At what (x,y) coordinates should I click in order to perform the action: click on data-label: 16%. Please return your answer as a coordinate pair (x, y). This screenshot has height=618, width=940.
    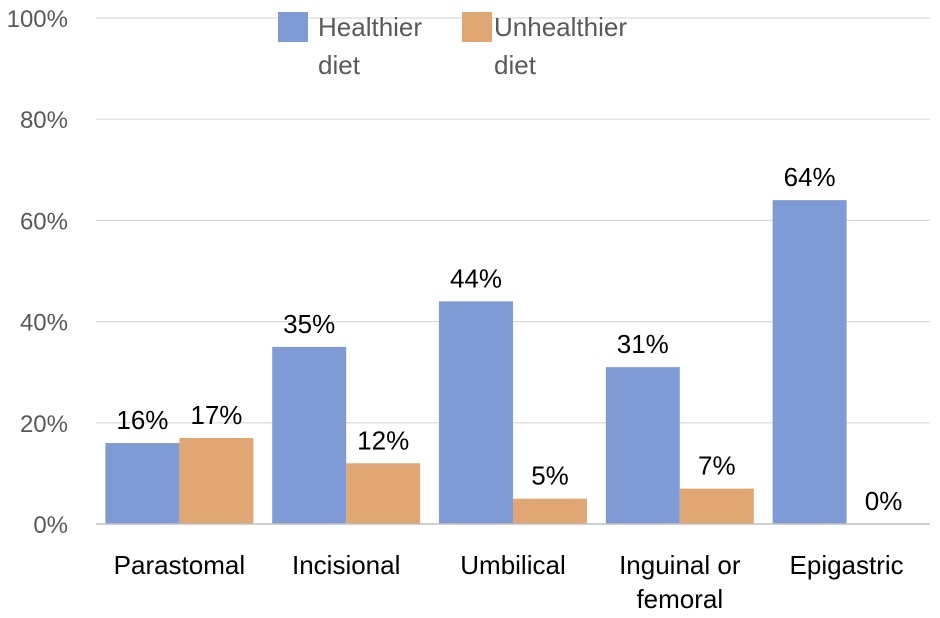
    Looking at the image, I should click on (142, 420).